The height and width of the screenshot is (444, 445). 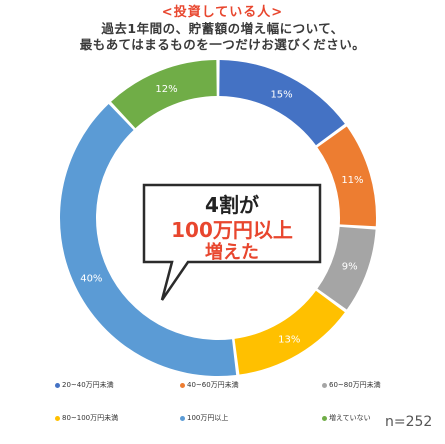 What do you see at coordinates (166, 89) in the screenshot?
I see `slice-value-label: 12%` at bounding box center [166, 89].